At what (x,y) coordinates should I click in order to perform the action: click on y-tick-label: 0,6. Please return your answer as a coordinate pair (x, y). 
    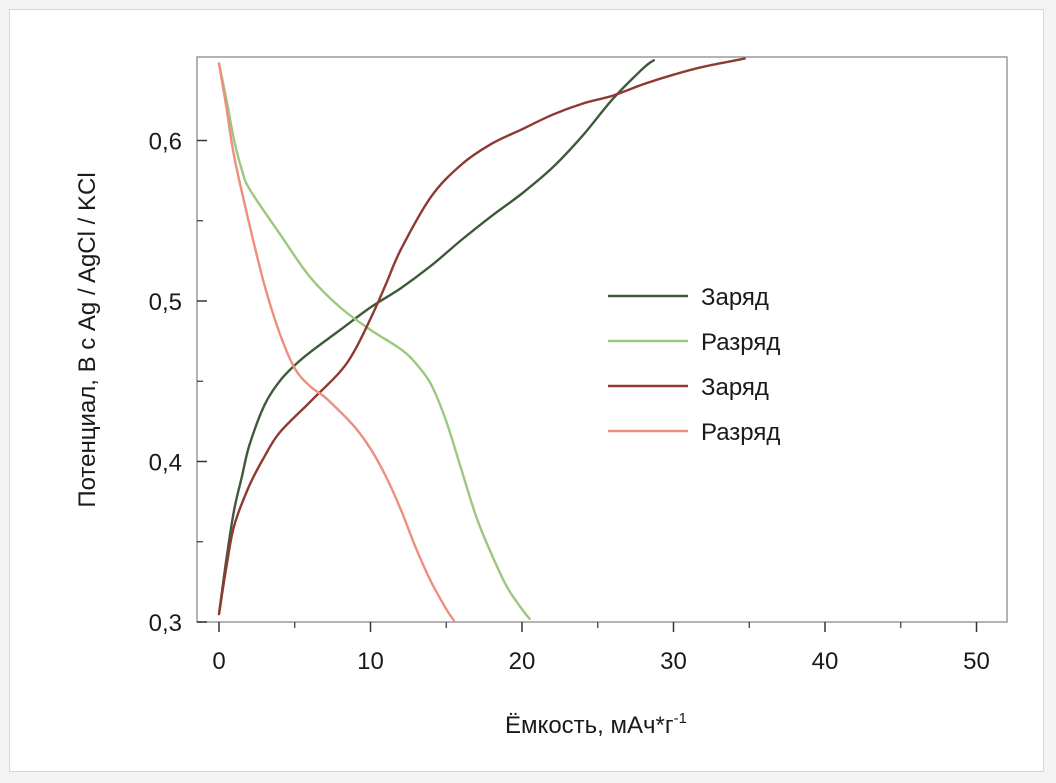
    Looking at the image, I should click on (165, 142).